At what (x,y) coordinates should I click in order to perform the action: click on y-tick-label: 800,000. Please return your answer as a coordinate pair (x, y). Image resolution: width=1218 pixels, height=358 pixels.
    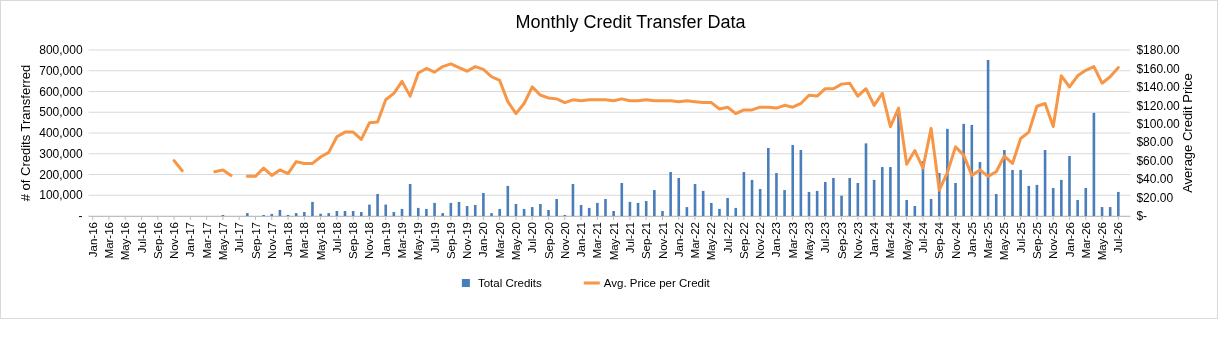
    Looking at the image, I should click on (61, 50).